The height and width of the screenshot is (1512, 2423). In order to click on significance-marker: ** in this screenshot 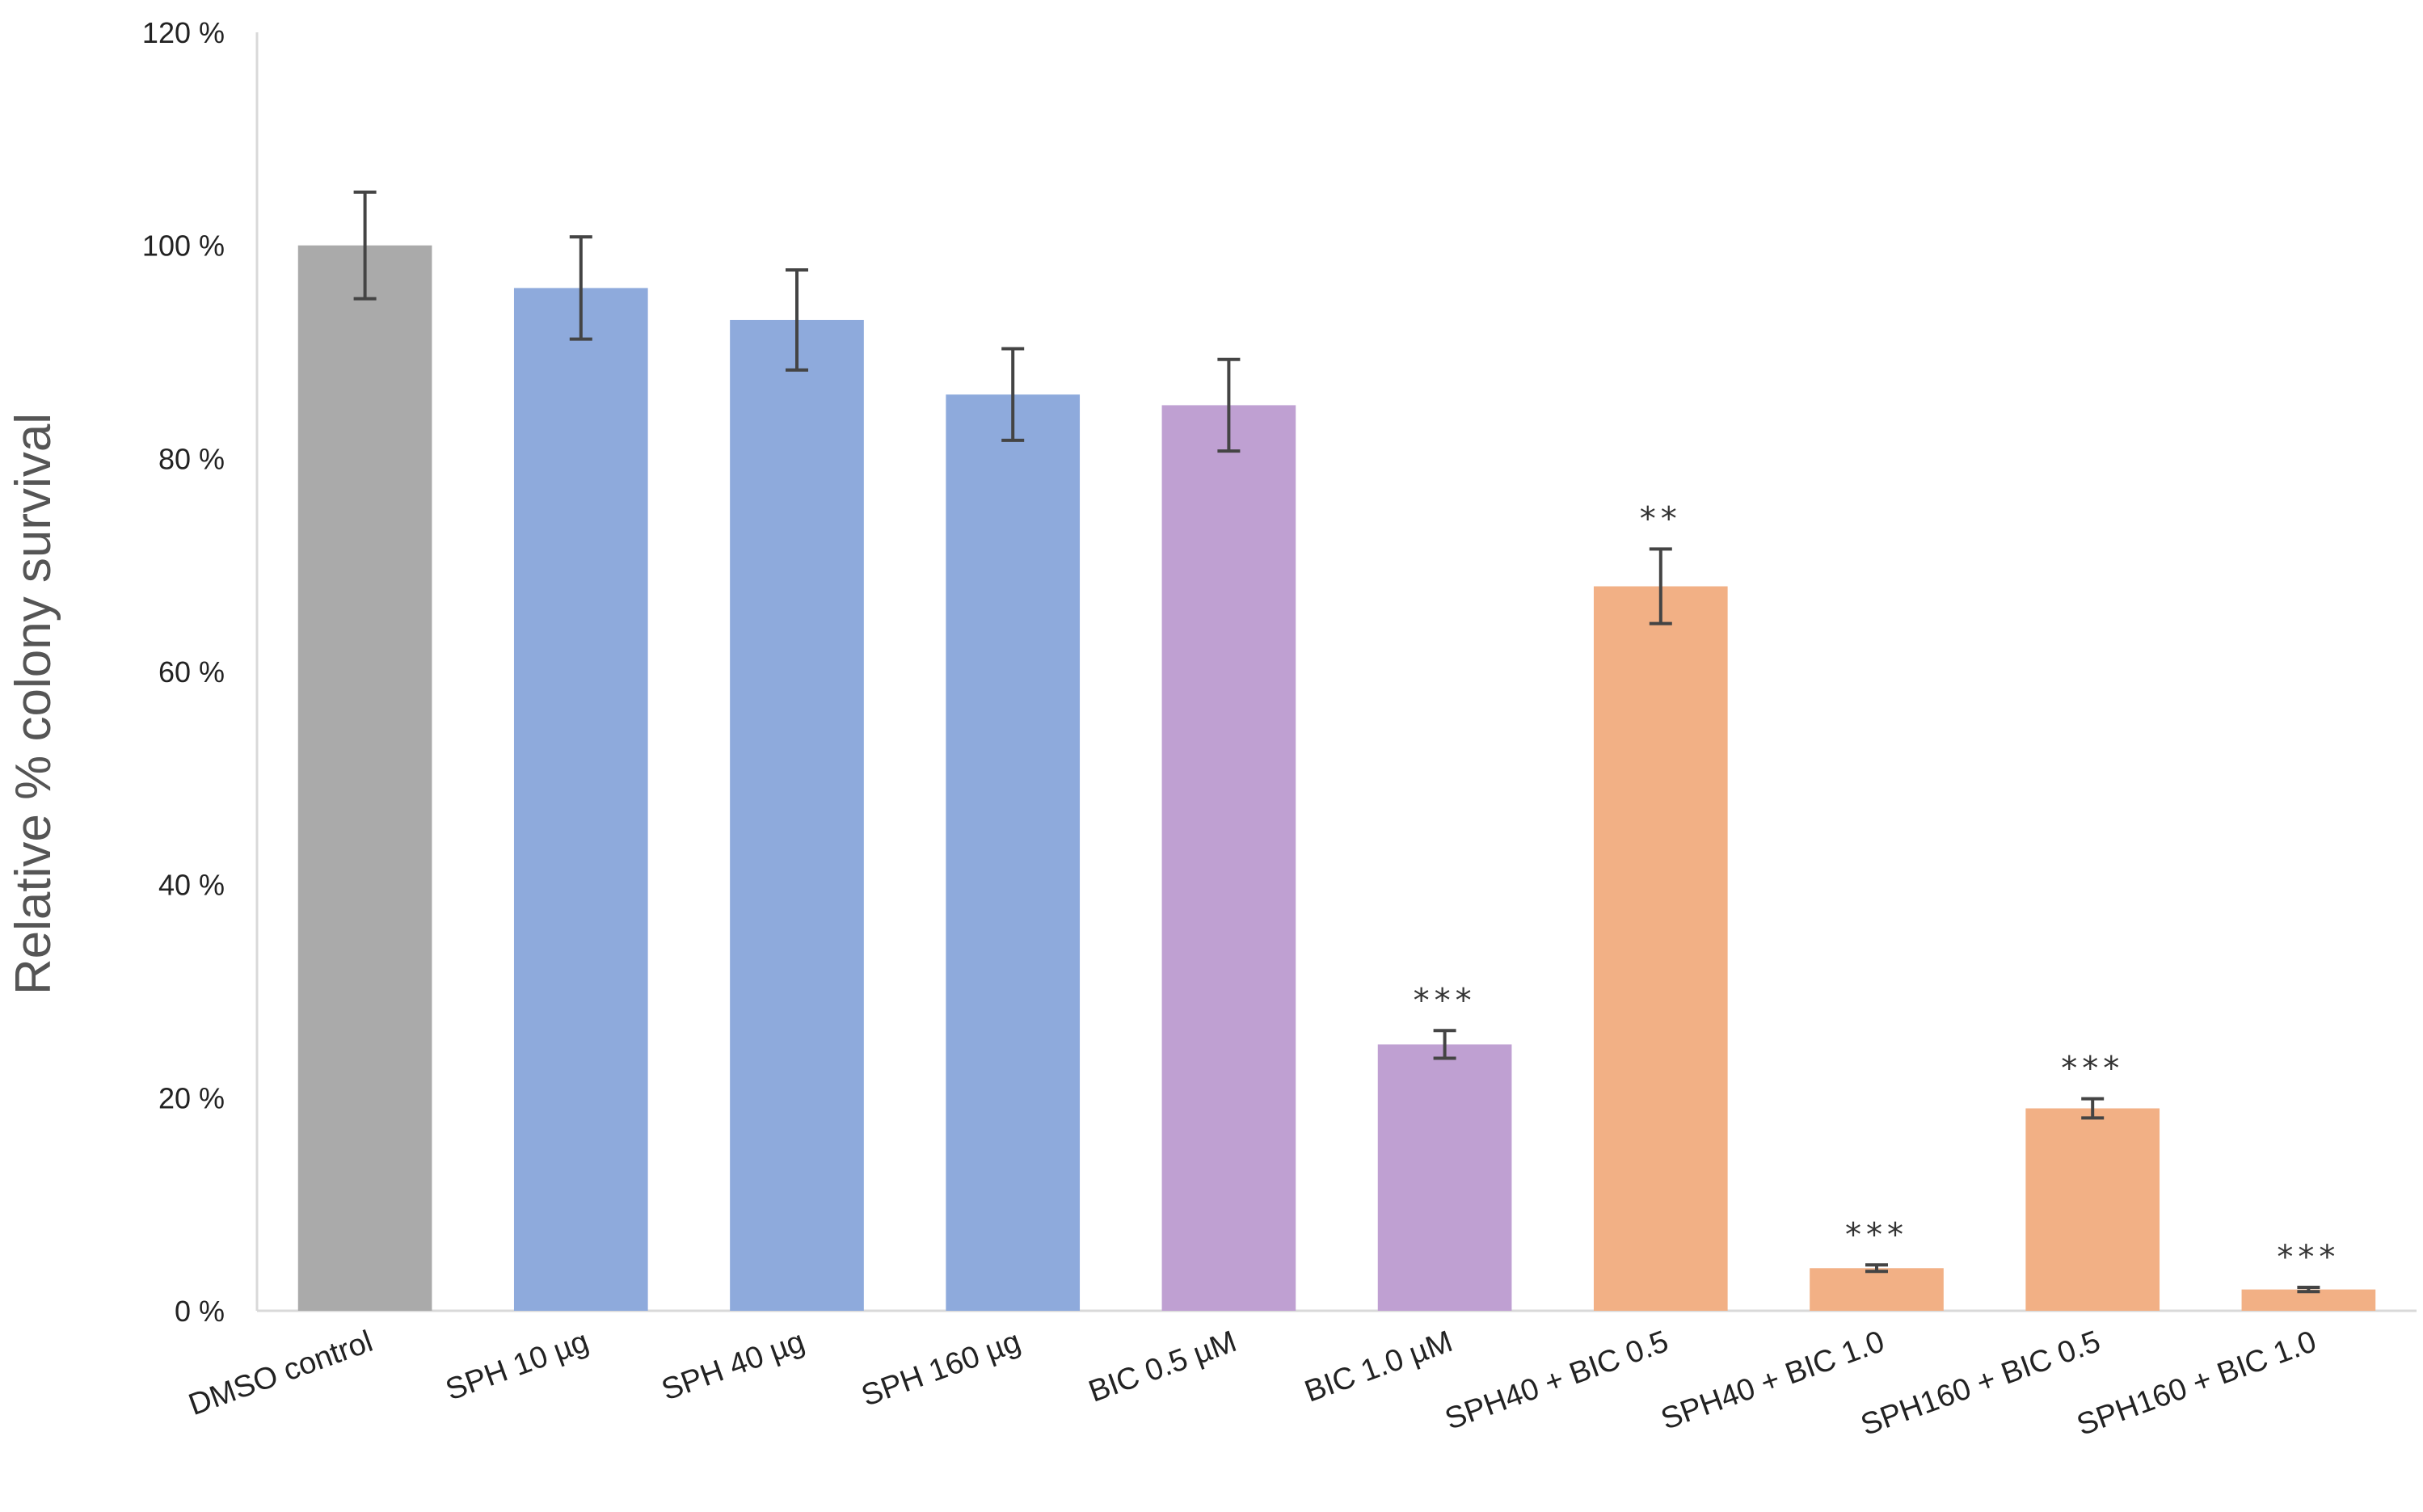, I will do `click(1661, 518)`.